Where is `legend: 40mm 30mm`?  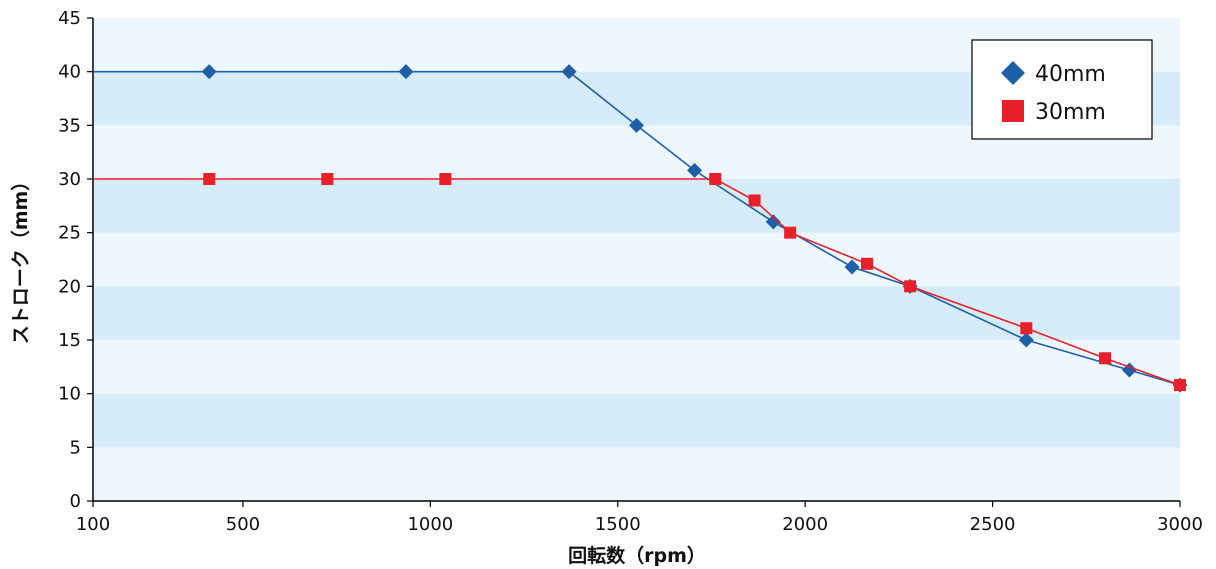
legend: 40mm 30mm is located at coordinates (1062, 89).